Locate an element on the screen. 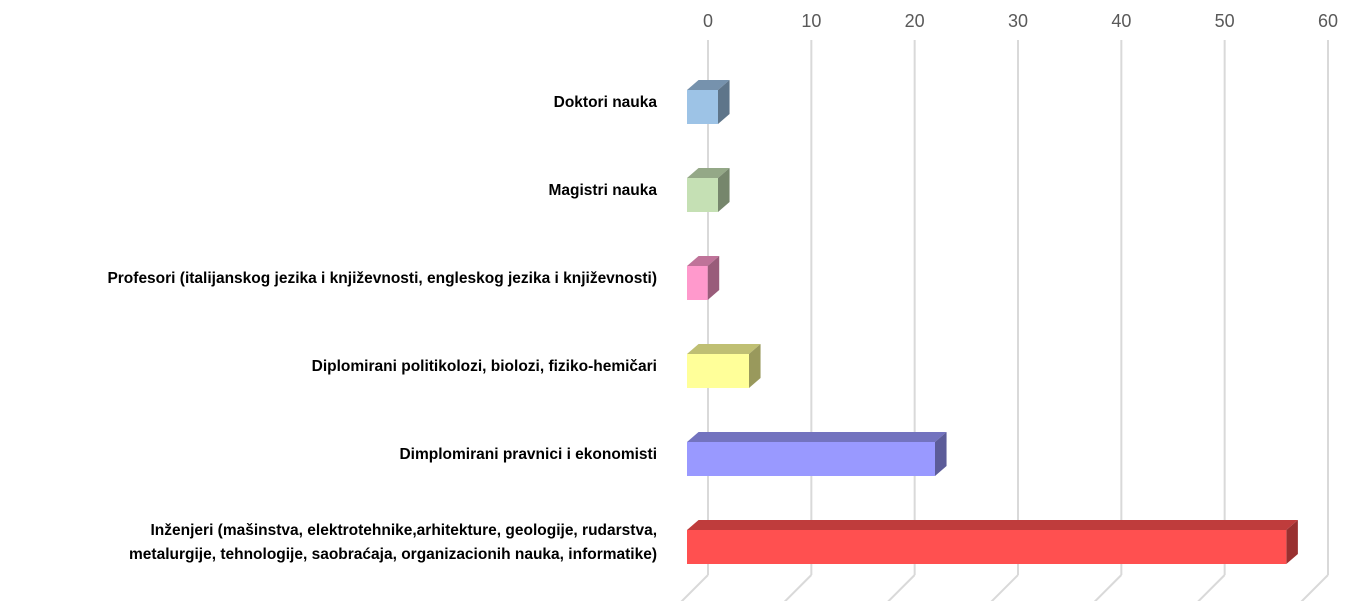 The image size is (1357, 601). x-tick-label: 60 is located at coordinates (1328, 21).